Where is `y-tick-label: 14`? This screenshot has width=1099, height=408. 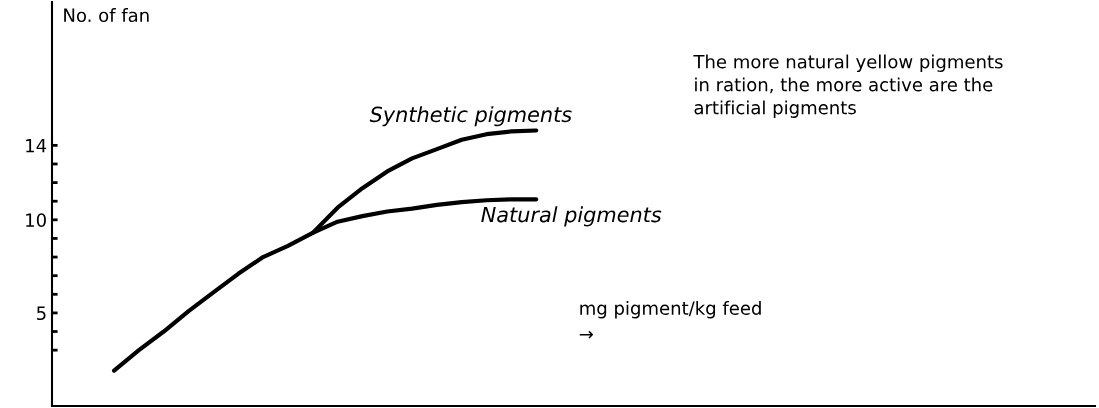
y-tick-label: 14 is located at coordinates (36, 146).